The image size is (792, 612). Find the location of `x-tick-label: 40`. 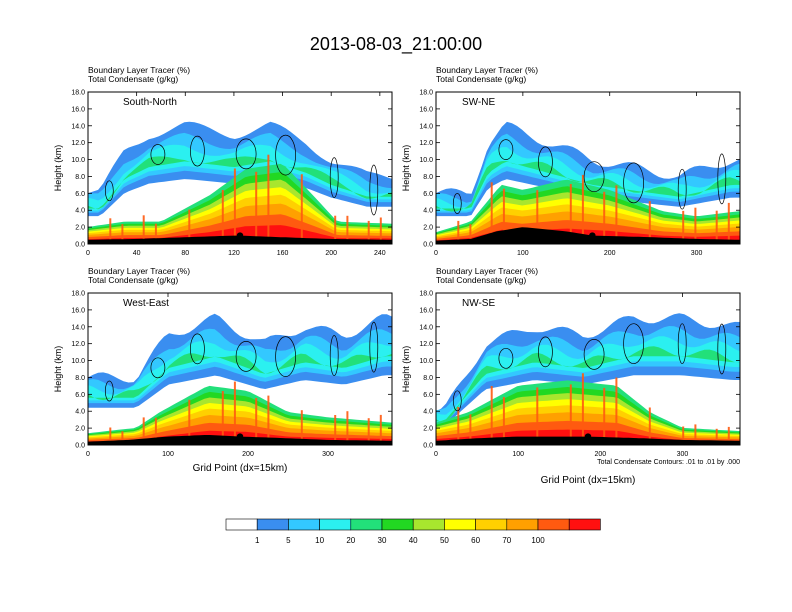

x-tick-label: 40 is located at coordinates (137, 253).